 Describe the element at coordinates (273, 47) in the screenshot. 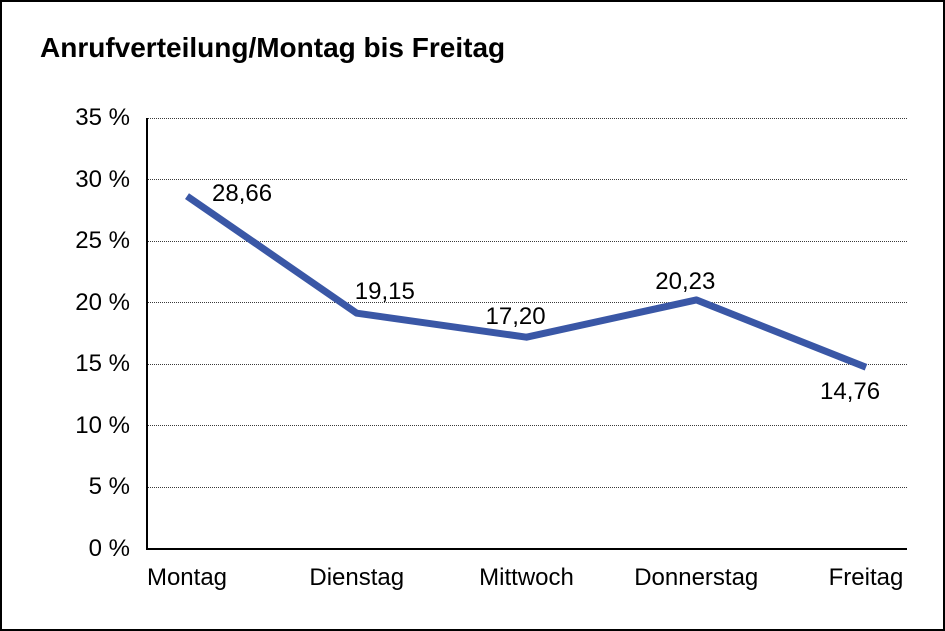

I see `chart-title: Anrufverteilung/Montag bis Freitag` at that location.